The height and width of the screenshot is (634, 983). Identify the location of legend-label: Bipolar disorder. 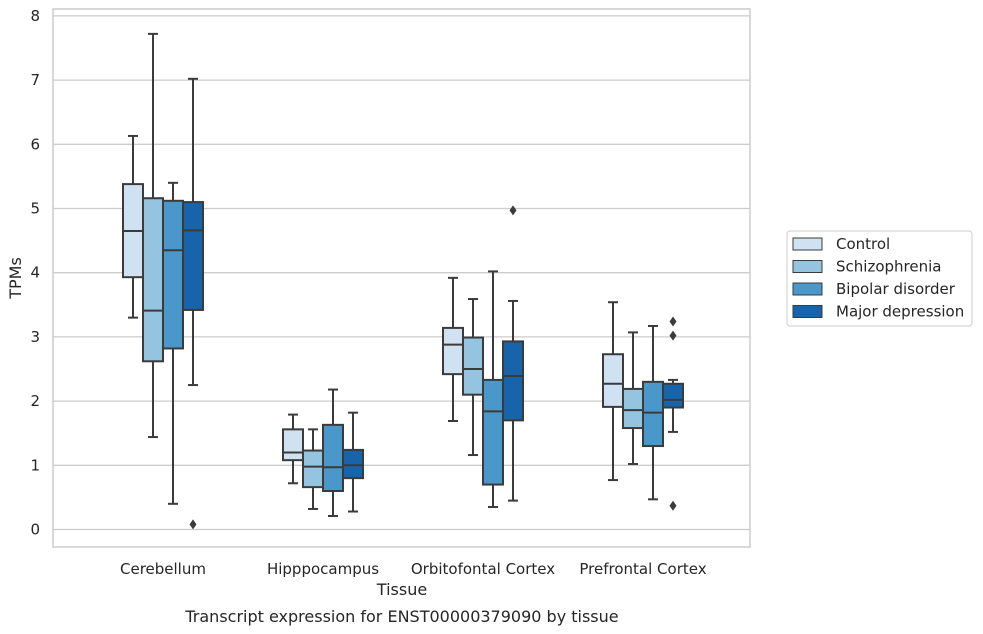
(896, 289).